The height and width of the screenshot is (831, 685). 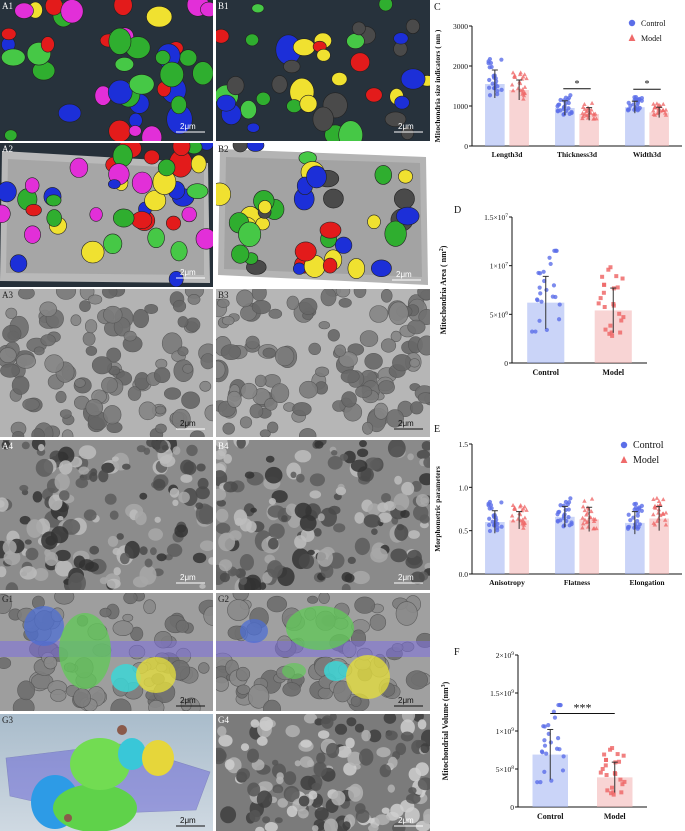 I want to click on panel-a4-sem: A4 2μm, so click(x=106, y=515).